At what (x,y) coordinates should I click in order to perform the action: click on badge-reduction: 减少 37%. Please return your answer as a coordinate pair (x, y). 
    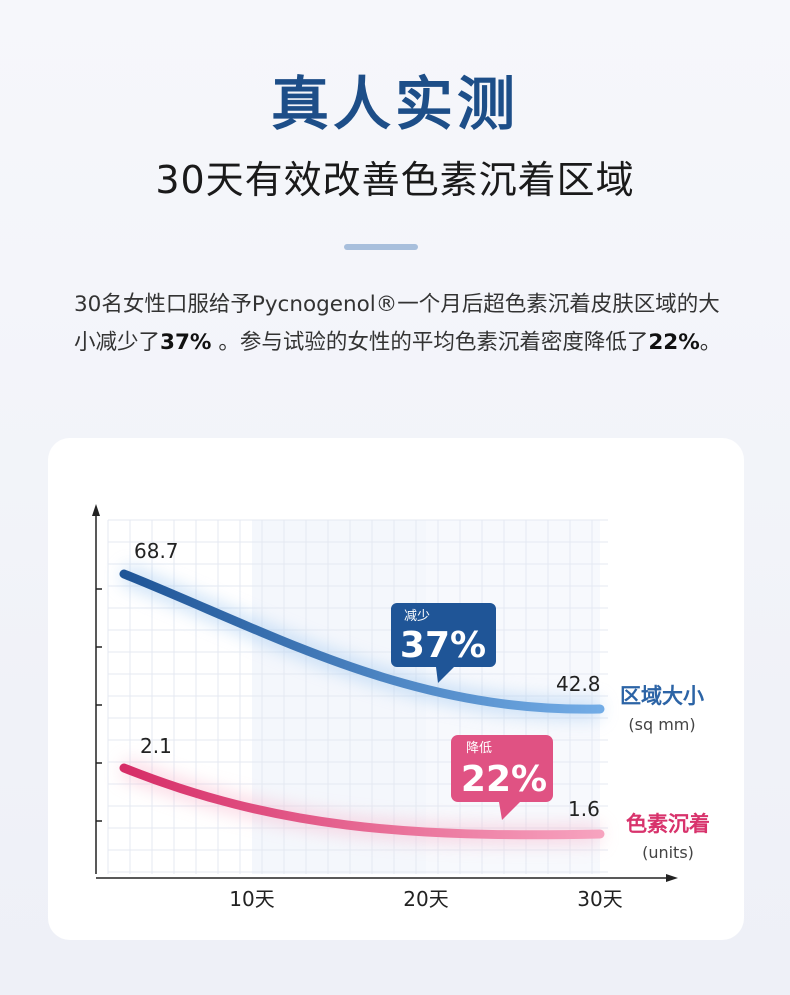
    Looking at the image, I should click on (443, 643).